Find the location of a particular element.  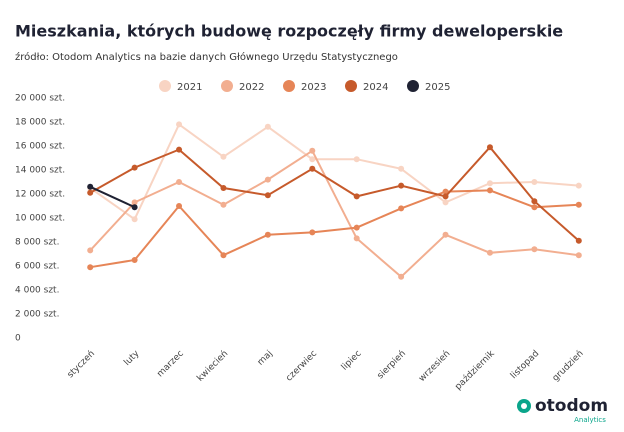

logo-subtext: Analytics is located at coordinates (590, 420).